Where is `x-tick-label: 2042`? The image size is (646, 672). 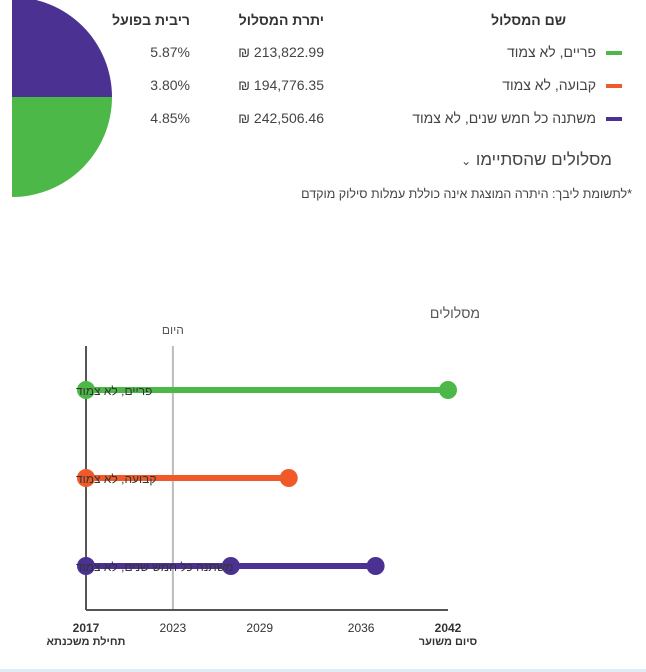
x-tick-label: 2042 is located at coordinates (448, 628).